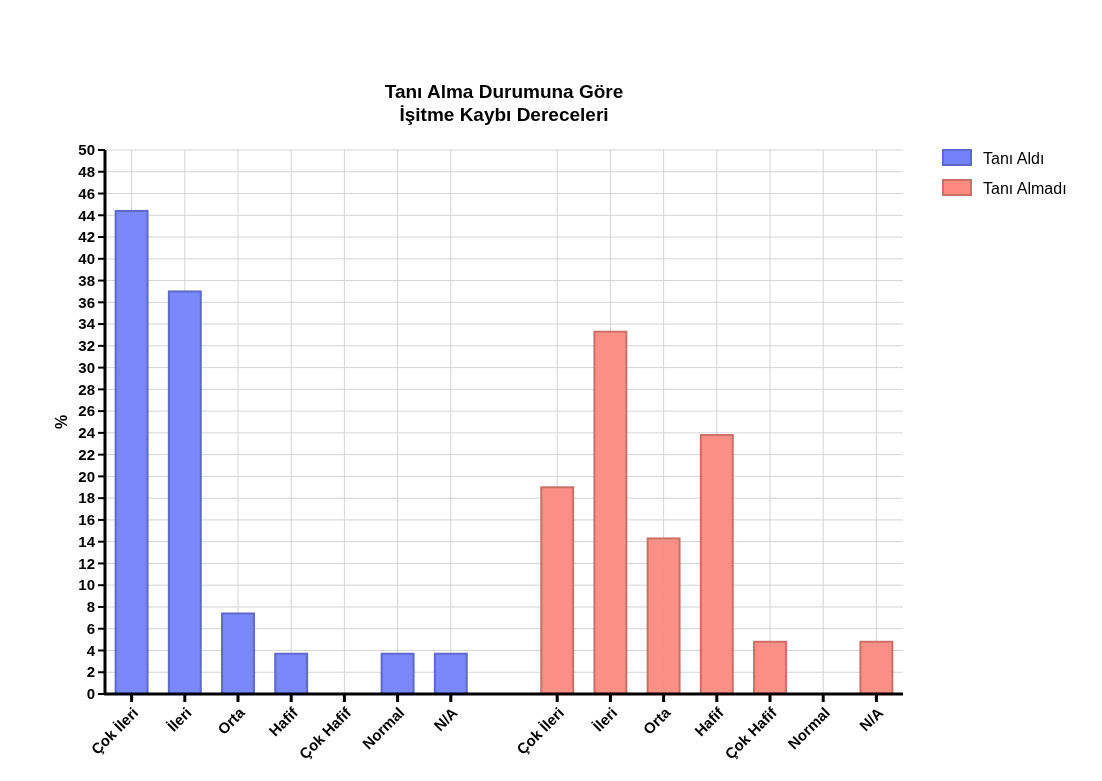  I want to click on y-axis-title: %, so click(61, 422).